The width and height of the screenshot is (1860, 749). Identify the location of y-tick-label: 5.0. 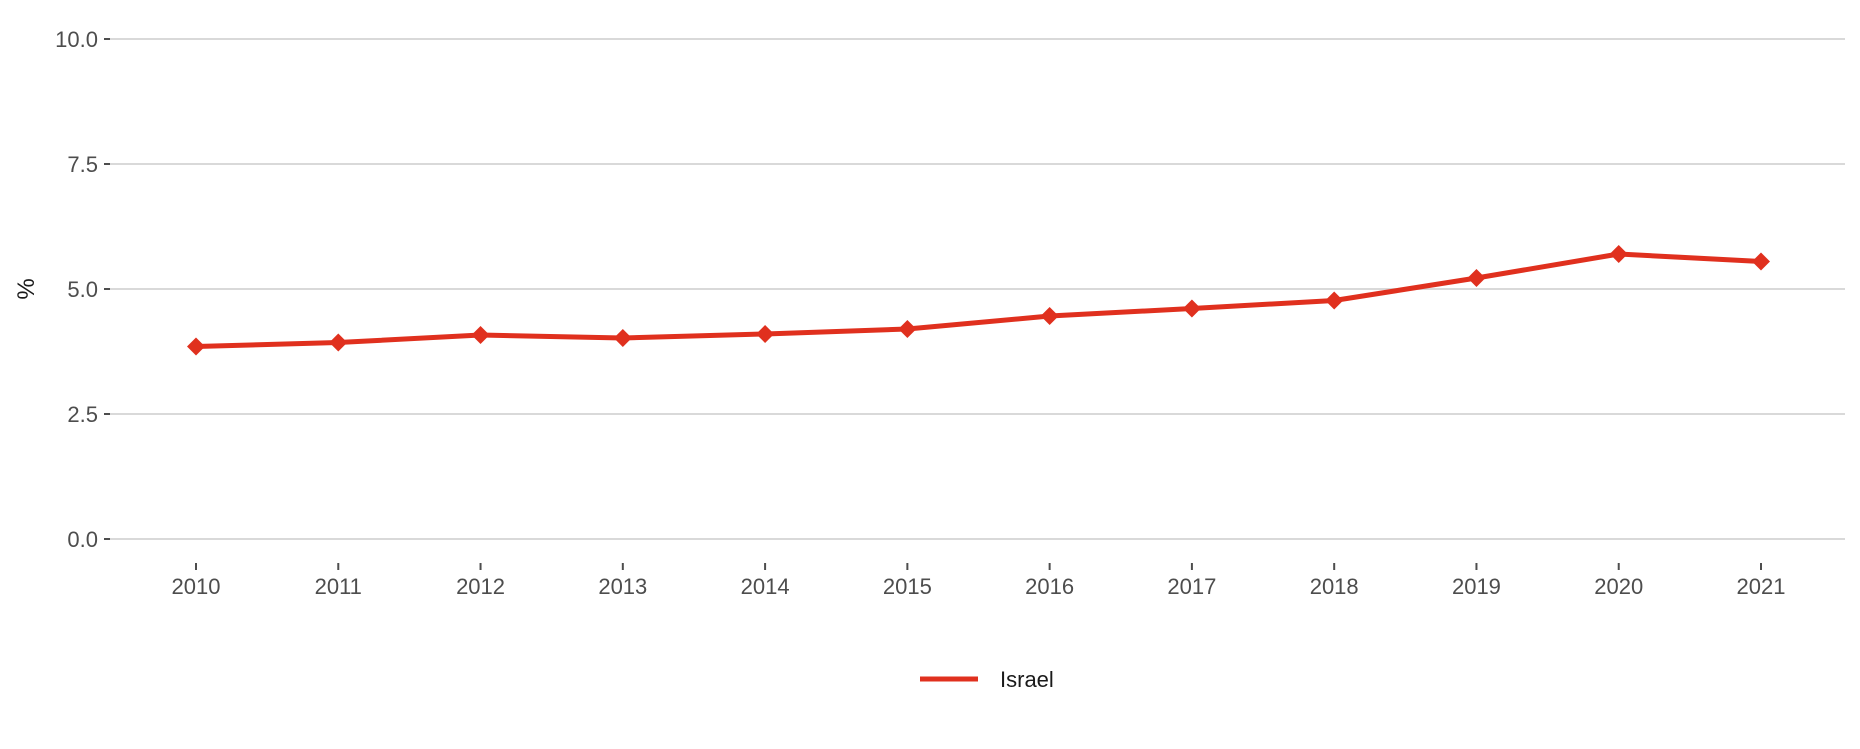
(82, 289).